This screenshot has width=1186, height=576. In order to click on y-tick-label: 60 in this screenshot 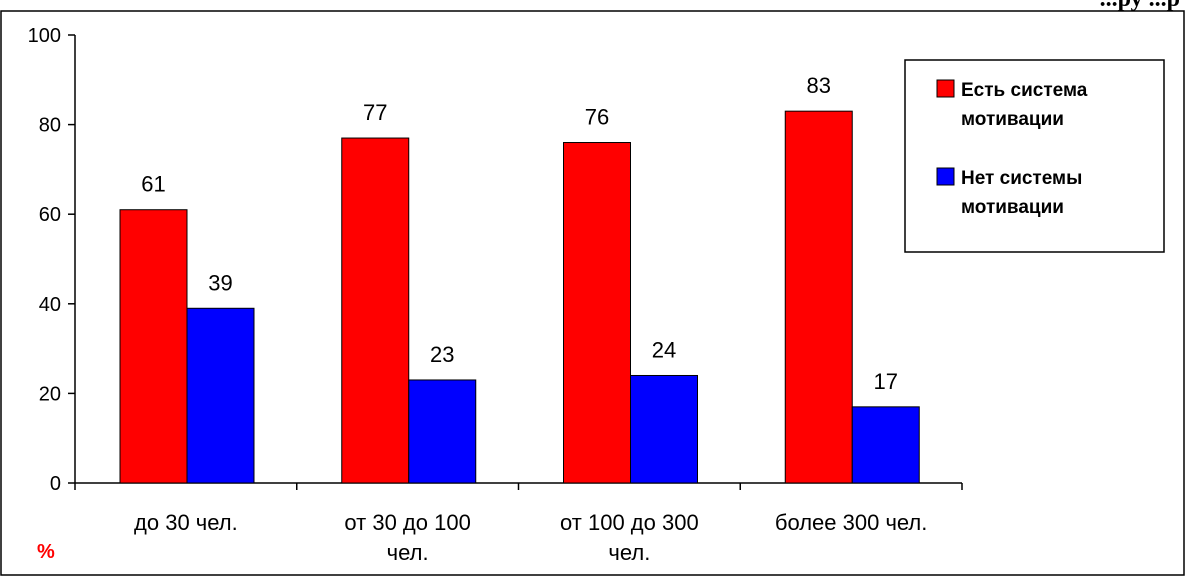, I will do `click(50, 215)`.